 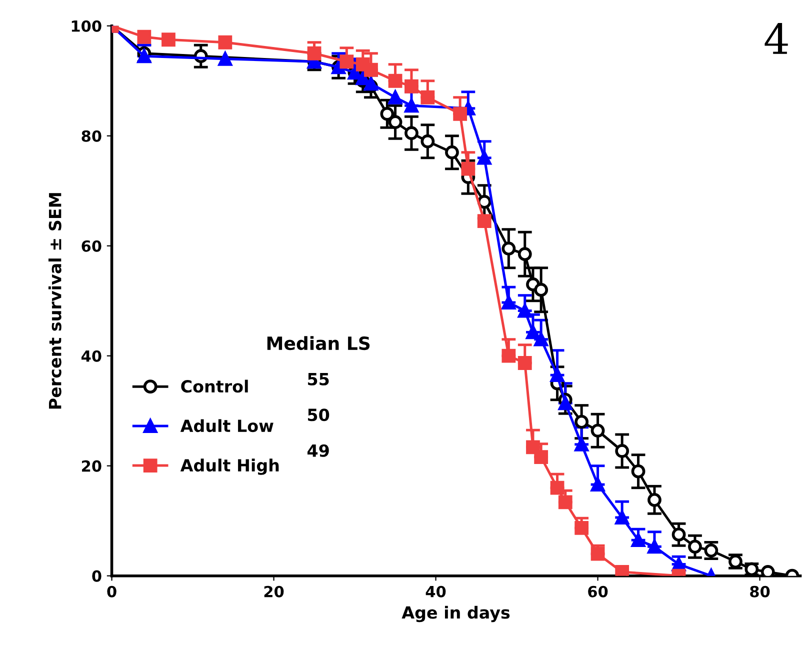 I want to click on annotation: 4, so click(x=776, y=38).